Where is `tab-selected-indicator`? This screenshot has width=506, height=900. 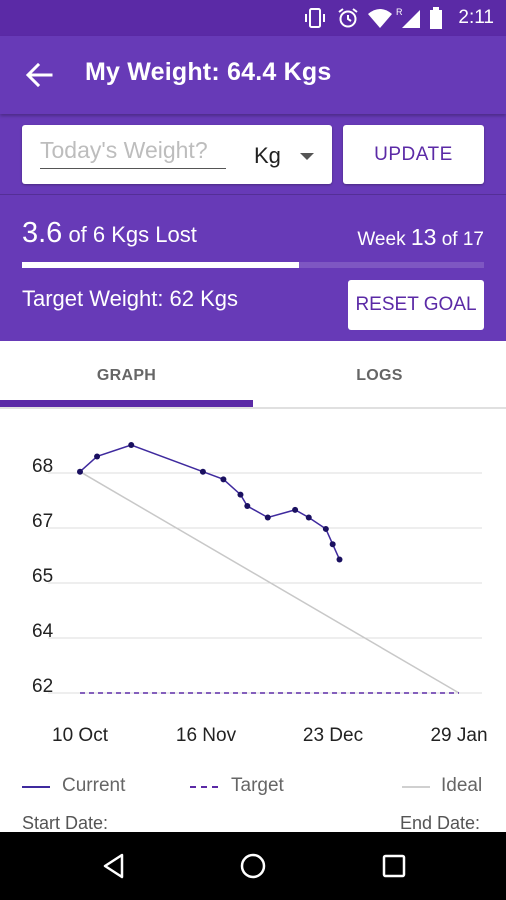 tab-selected-indicator is located at coordinates (126, 403).